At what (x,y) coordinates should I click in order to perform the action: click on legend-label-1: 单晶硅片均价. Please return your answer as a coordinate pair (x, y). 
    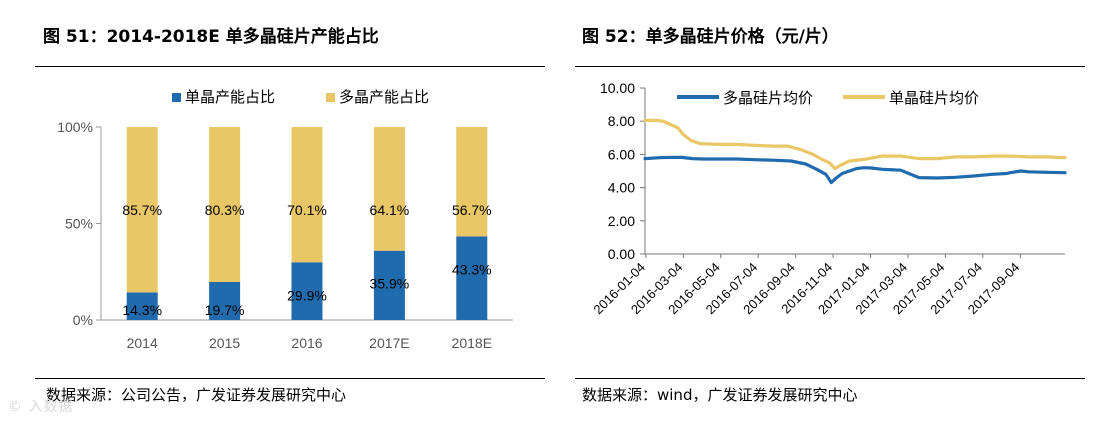
    Looking at the image, I should click on (934, 98).